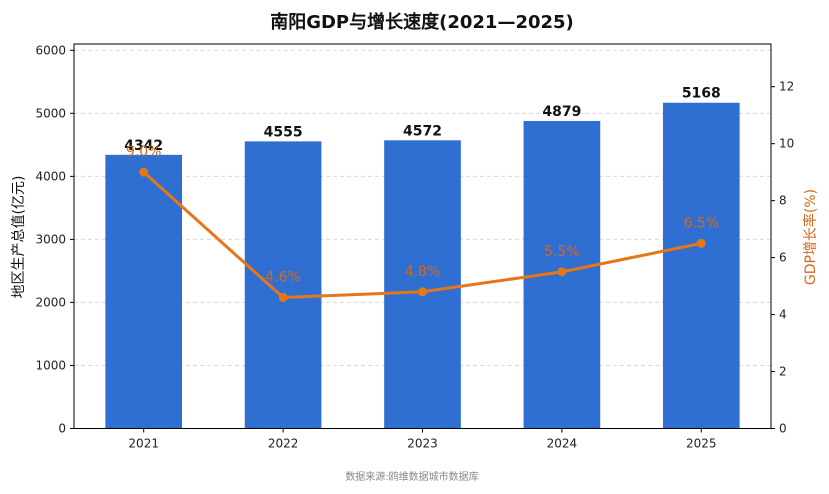 The height and width of the screenshot is (494, 829). What do you see at coordinates (50, 239) in the screenshot?
I see `left-tick-label: 3000` at bounding box center [50, 239].